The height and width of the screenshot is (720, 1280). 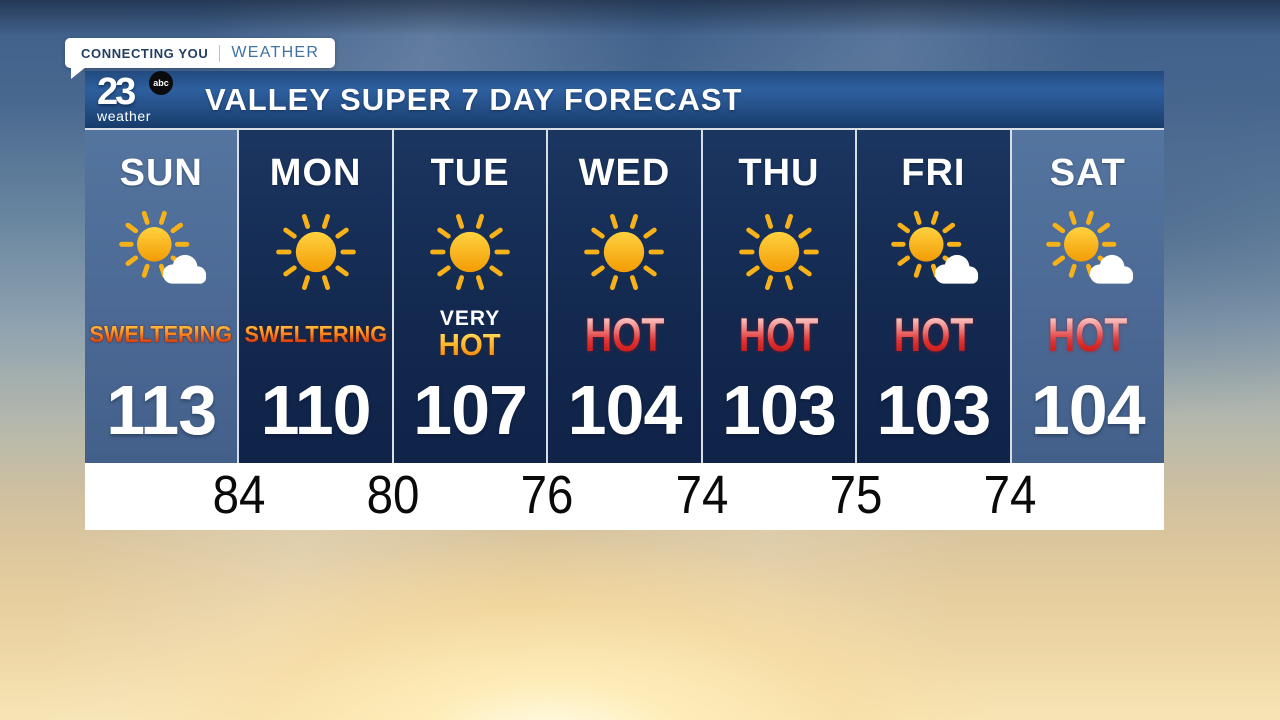 I want to click on high-temp: 107, so click(x=470, y=409).